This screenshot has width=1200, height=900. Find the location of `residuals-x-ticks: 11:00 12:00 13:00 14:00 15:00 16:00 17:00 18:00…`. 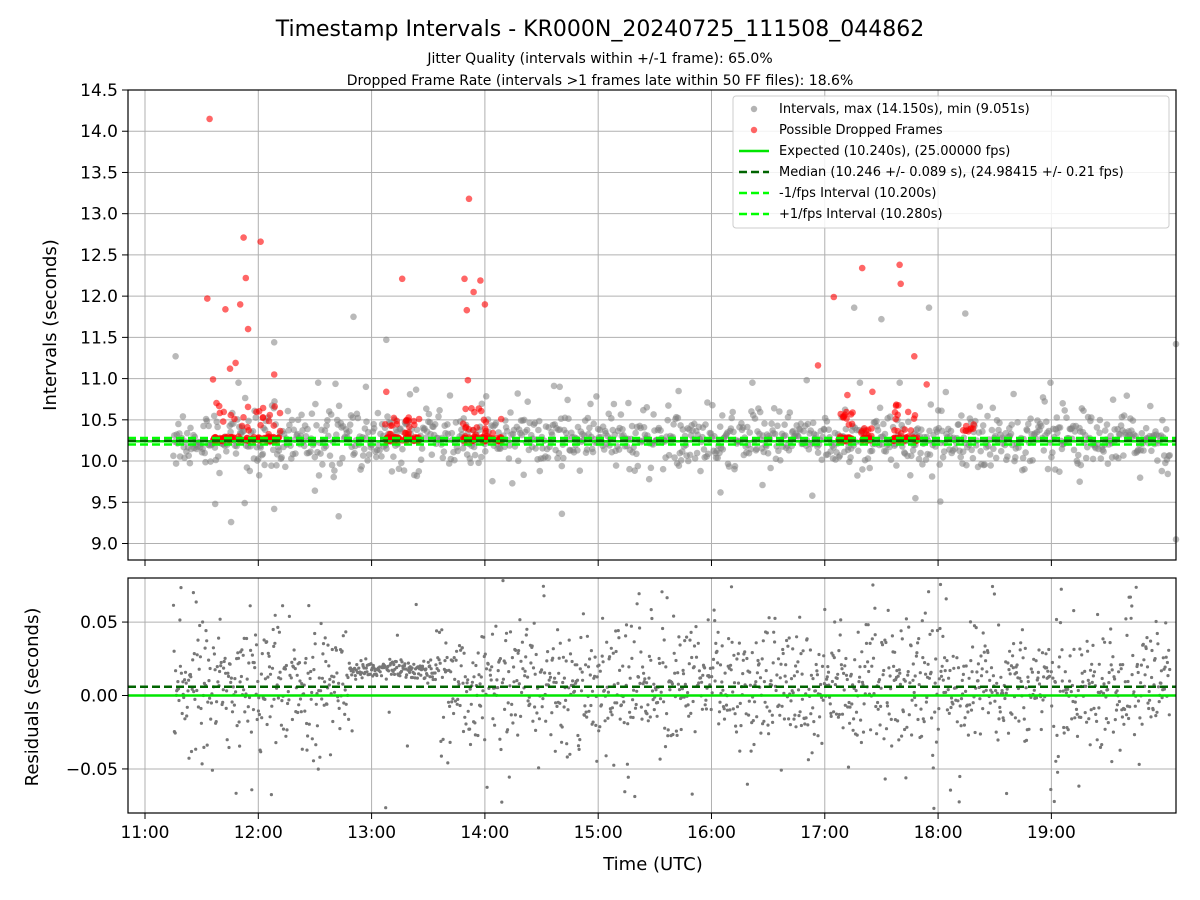

residuals-x-ticks: 11:00 12:00 13:00 14:00 15:00 16:00 17:00 18:00… is located at coordinates (598, 828).